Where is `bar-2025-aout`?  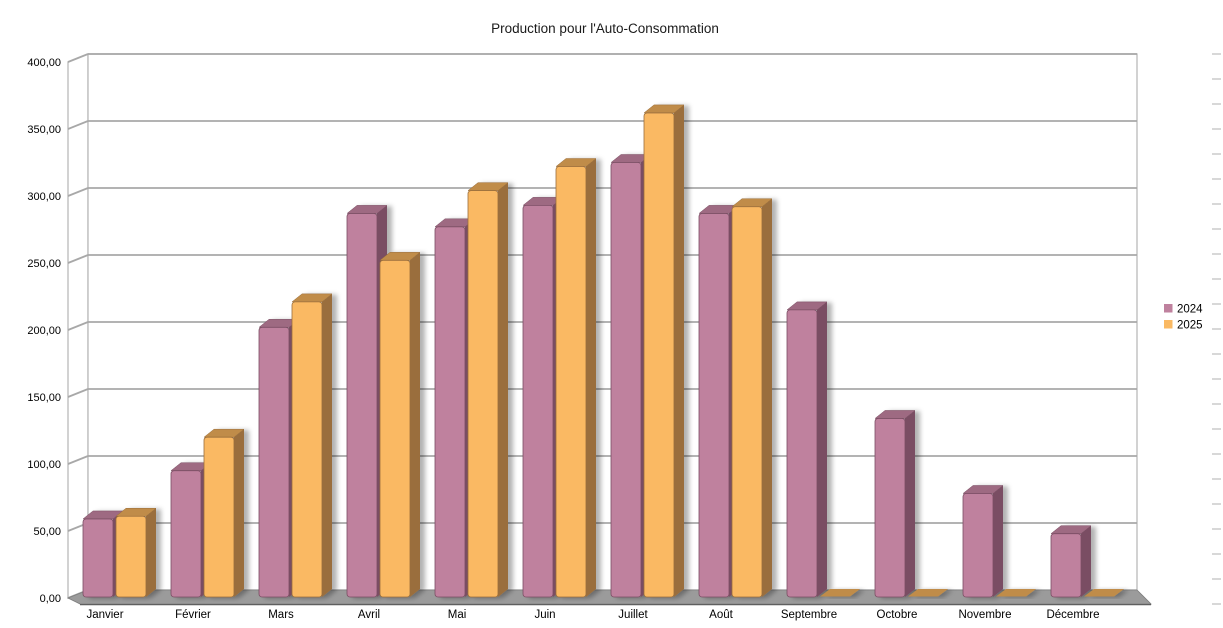
bar-2025-aout is located at coordinates (752, 398).